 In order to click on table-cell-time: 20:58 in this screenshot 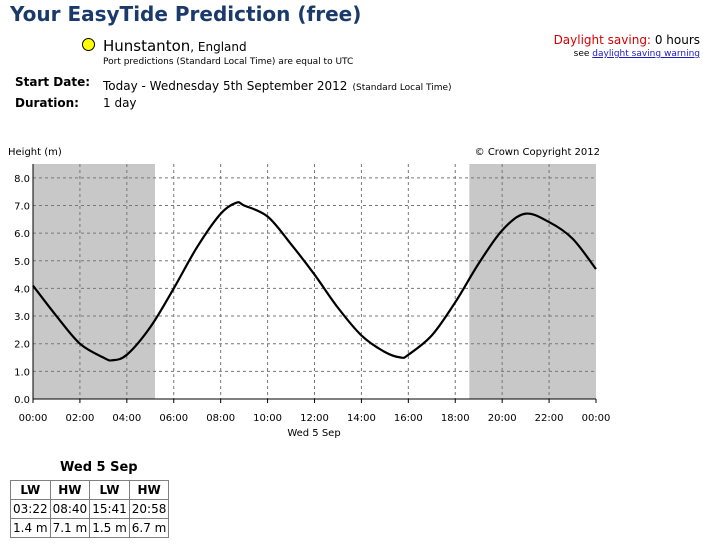, I will do `click(149, 509)`.